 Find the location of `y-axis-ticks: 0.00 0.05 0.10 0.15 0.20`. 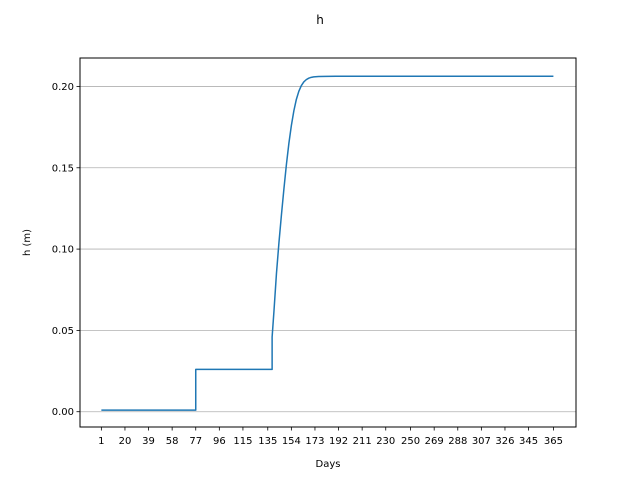

y-axis-ticks: 0.00 0.05 0.10 0.15 0.20 is located at coordinates (66, 250).